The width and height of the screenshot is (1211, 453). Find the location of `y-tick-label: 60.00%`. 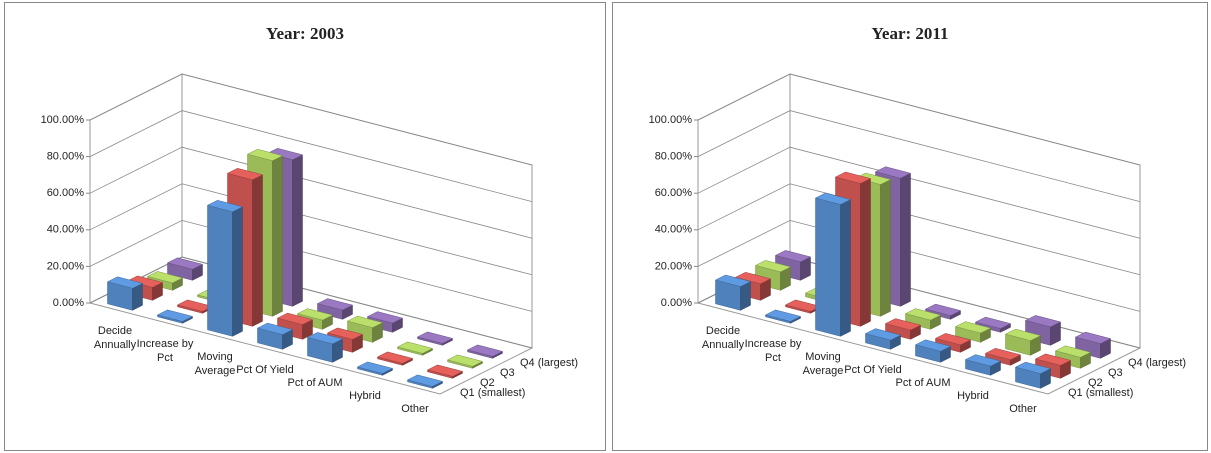

y-tick-label: 60.00% is located at coordinates (674, 193).